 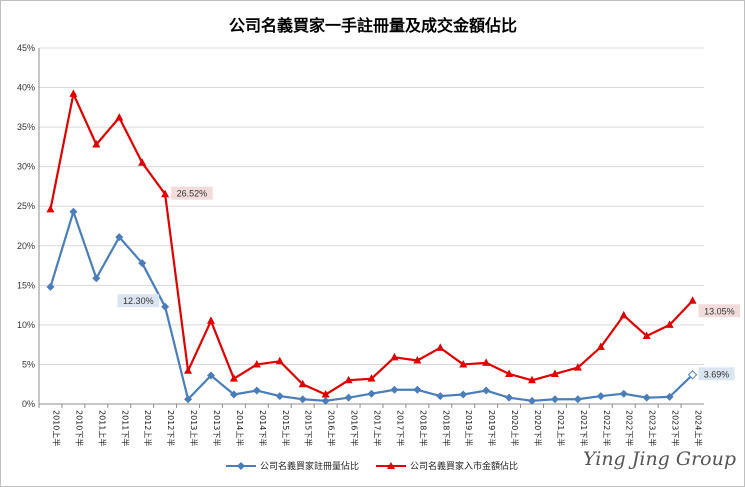 What do you see at coordinates (26, 226) in the screenshot?
I see `y-axis-ticks: 0% 5% 10% 15% 20% 25% 30% 35% 40% 45%` at bounding box center [26, 226].